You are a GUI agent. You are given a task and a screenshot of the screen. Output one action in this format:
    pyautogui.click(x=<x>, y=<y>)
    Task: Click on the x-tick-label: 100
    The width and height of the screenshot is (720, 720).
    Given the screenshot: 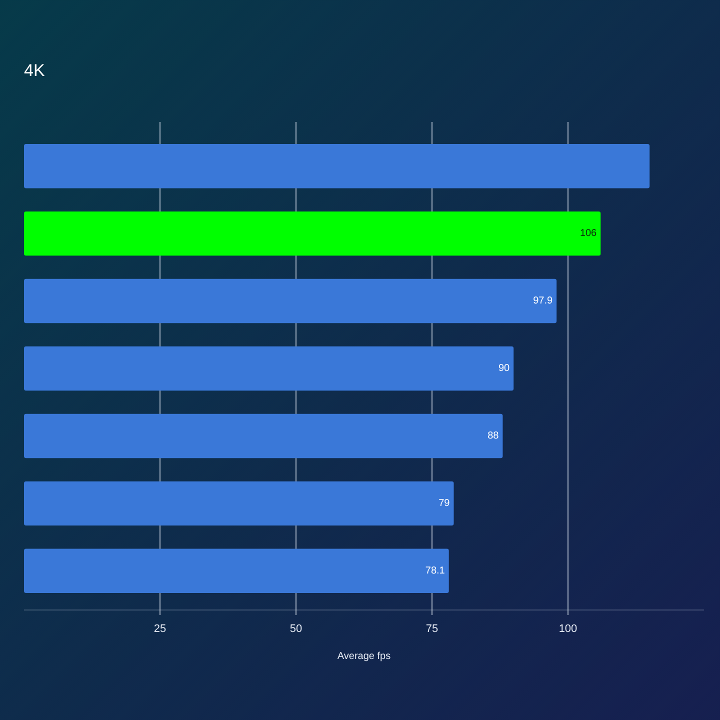 What is the action you would take?
    pyautogui.click(x=568, y=629)
    